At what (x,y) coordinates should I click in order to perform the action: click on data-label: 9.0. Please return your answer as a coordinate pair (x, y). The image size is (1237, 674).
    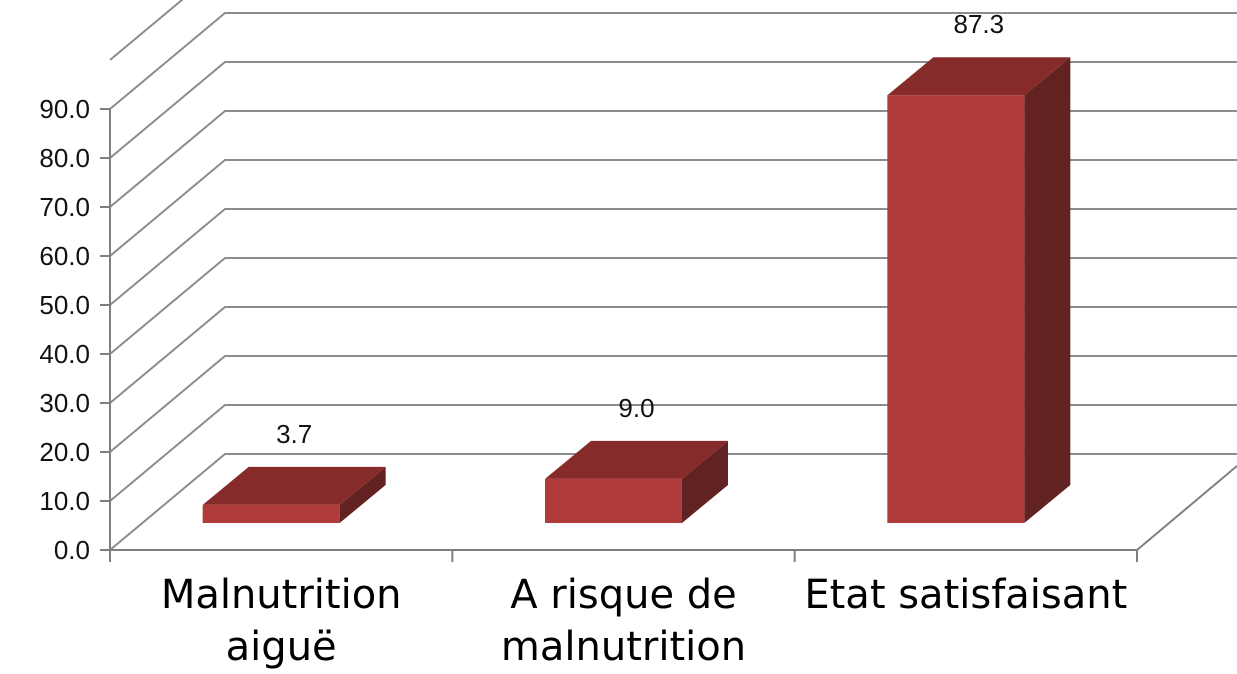
    Looking at the image, I should click on (636, 408).